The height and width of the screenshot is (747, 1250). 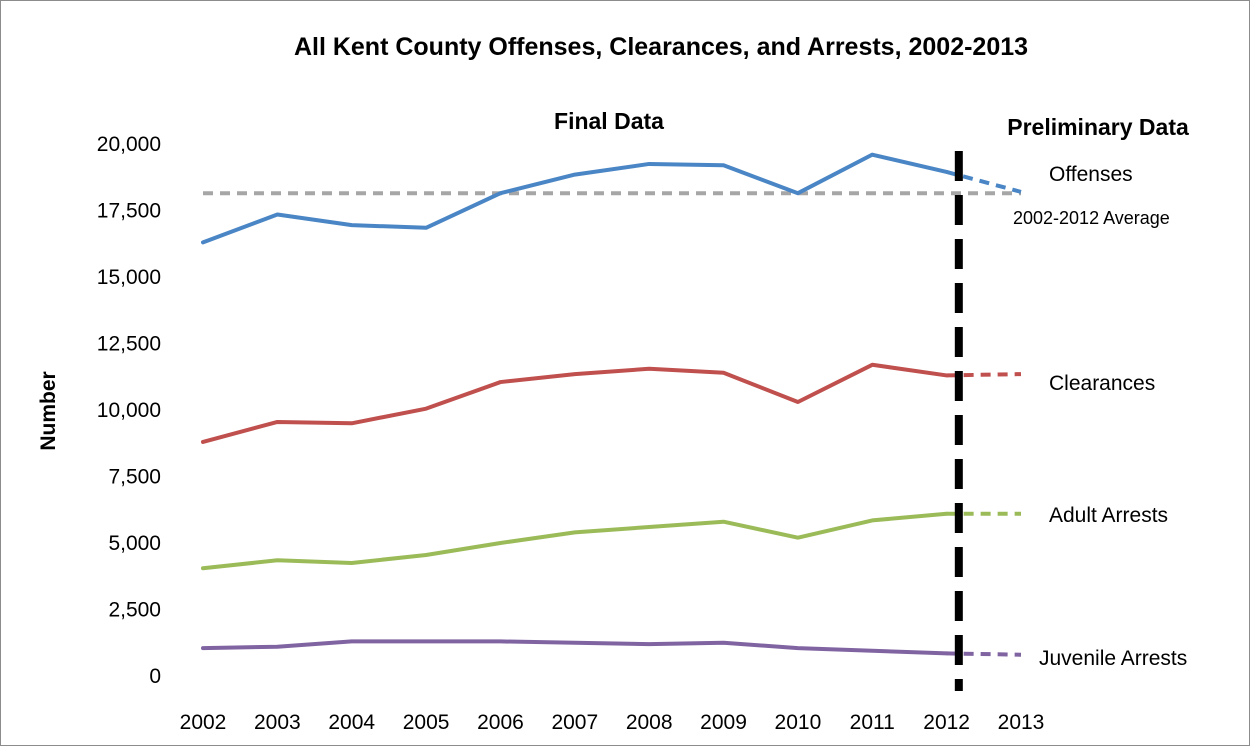 What do you see at coordinates (1091, 174) in the screenshot?
I see `offenses-label: Offenses` at bounding box center [1091, 174].